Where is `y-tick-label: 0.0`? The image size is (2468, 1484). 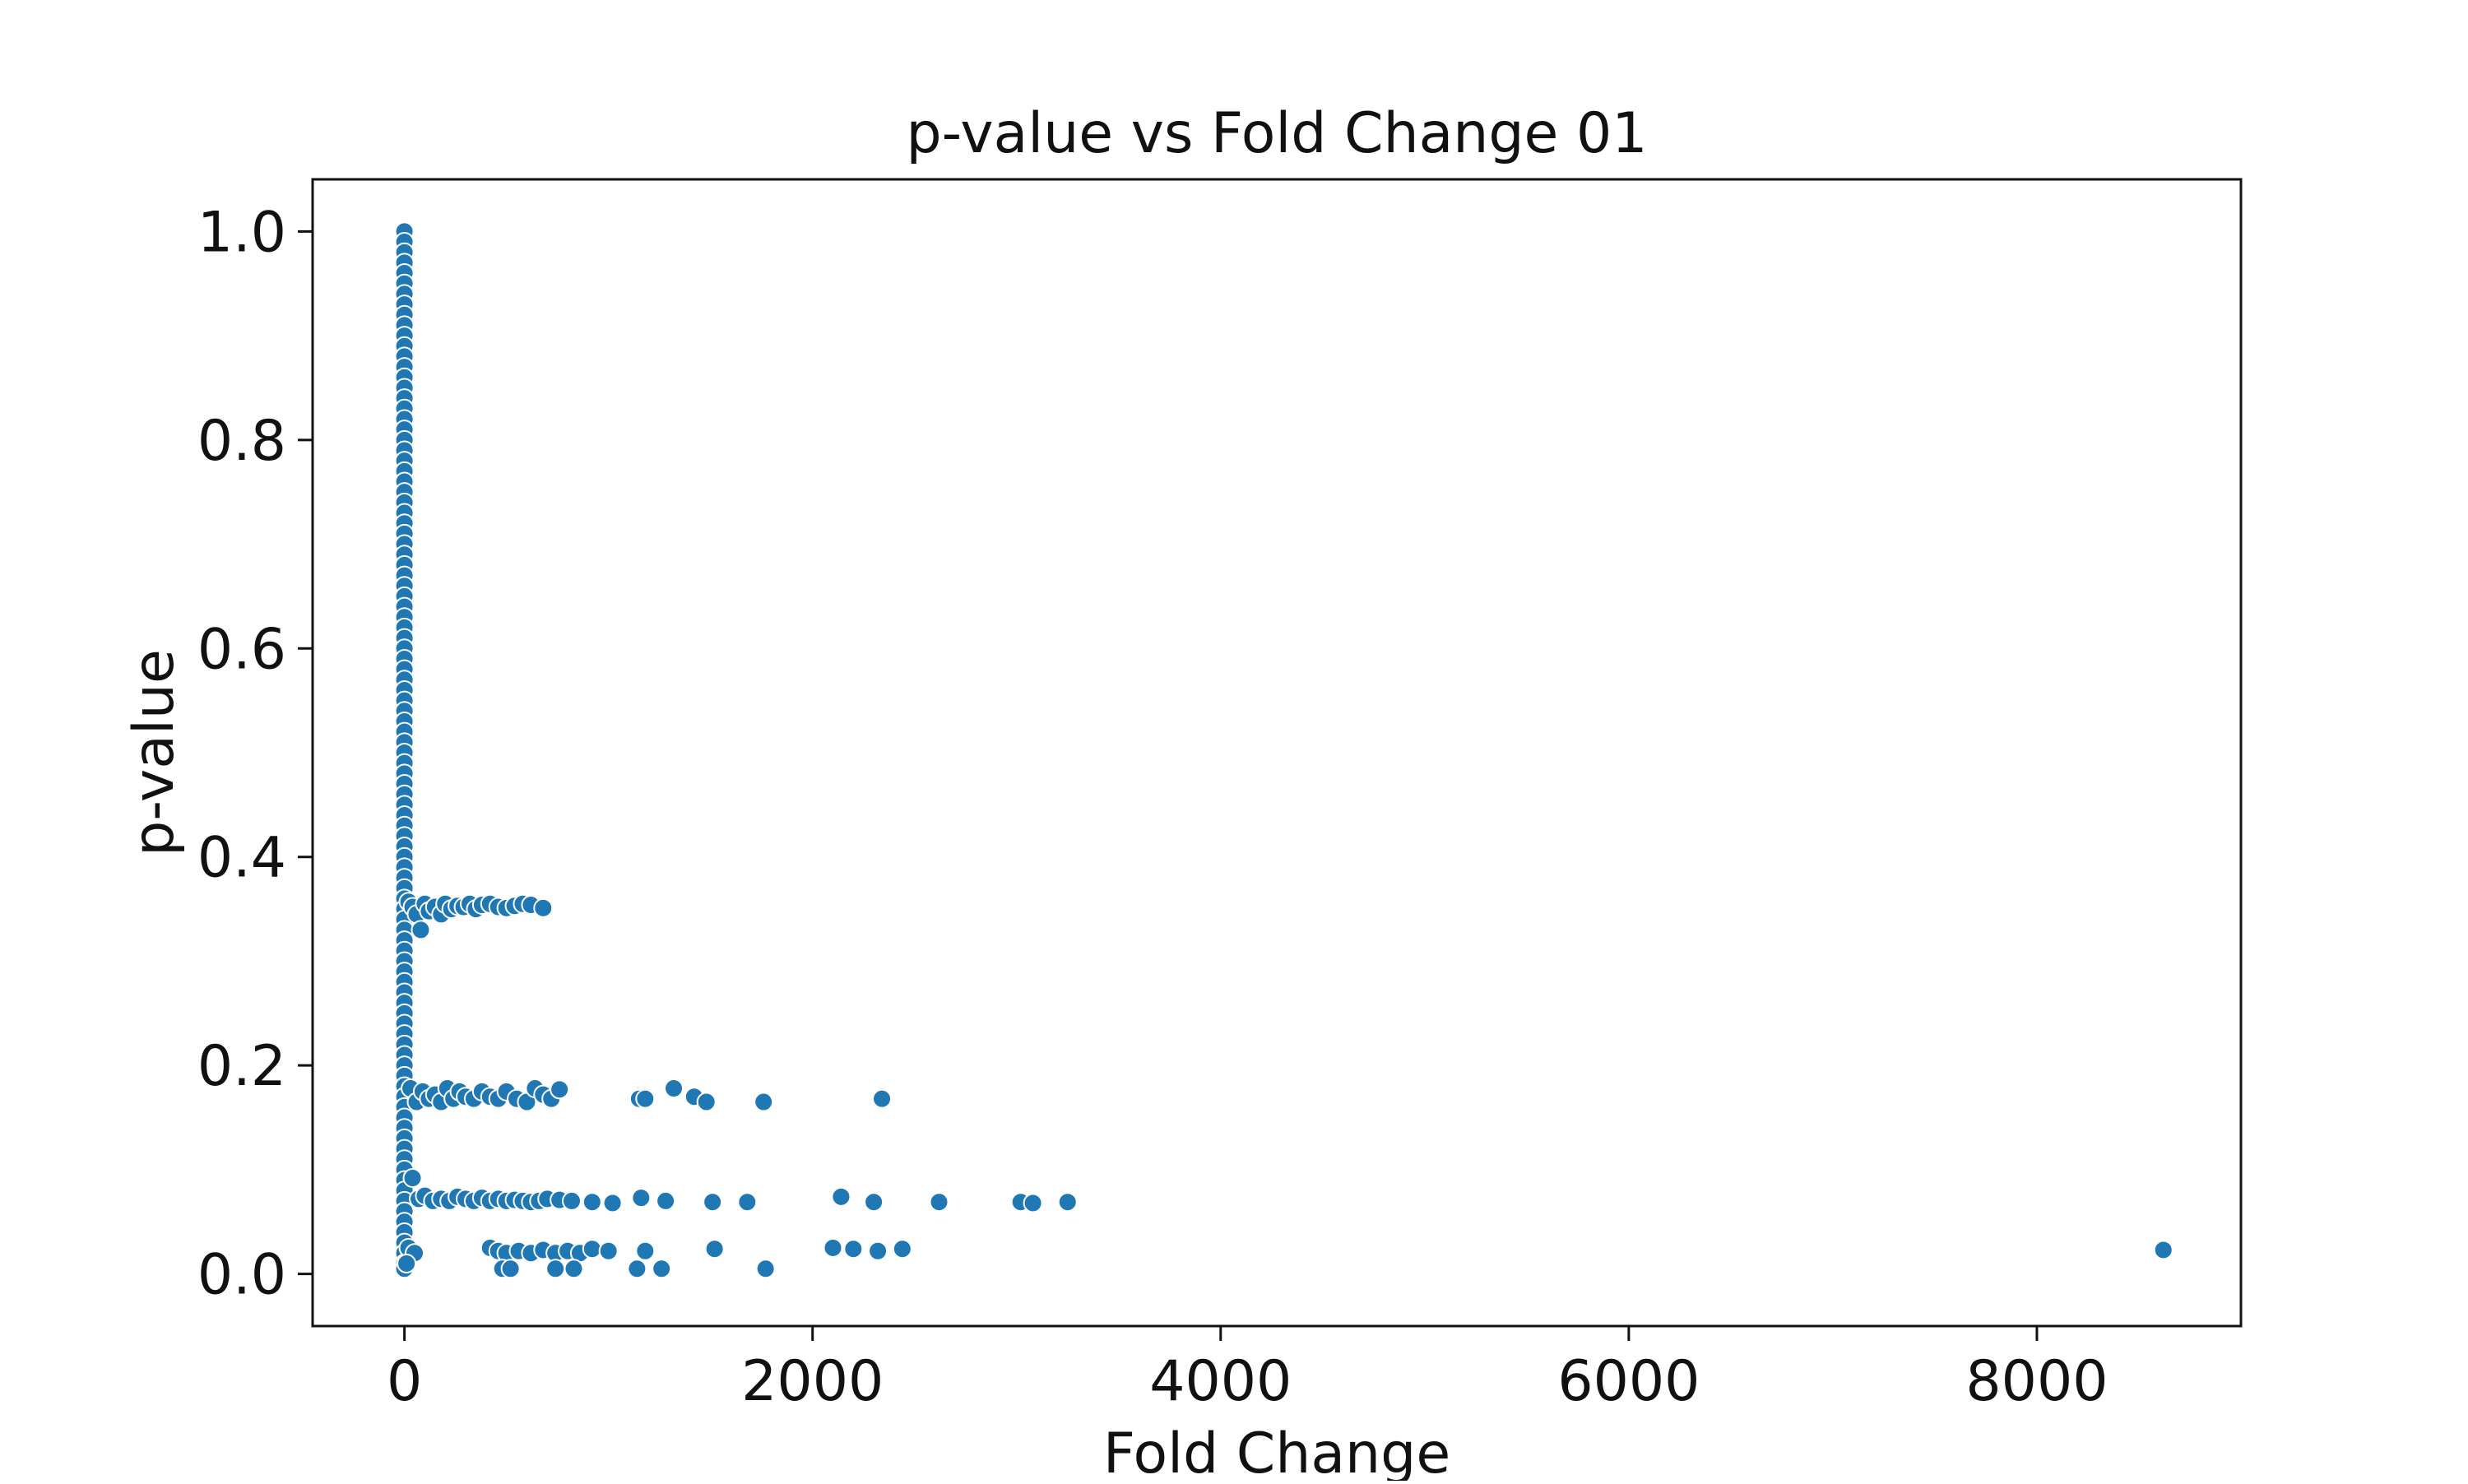
y-tick-label: 0.0 is located at coordinates (241, 1275).